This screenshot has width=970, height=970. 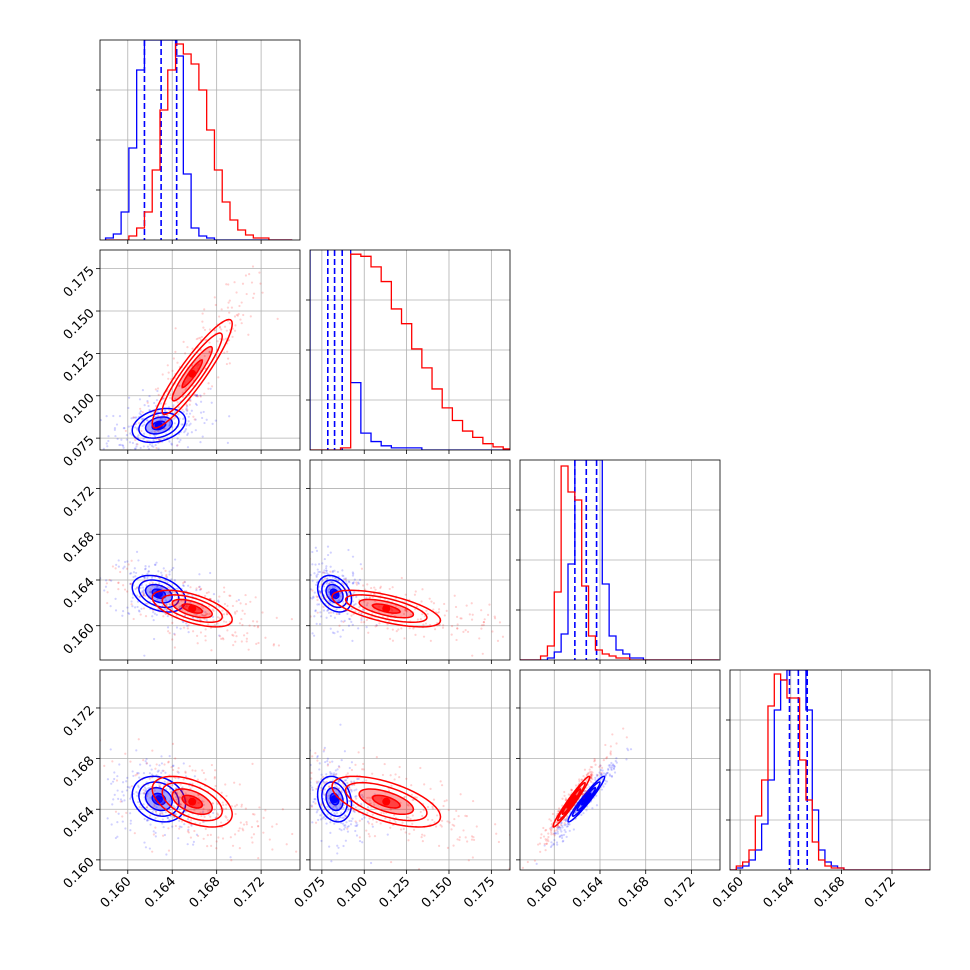 What do you see at coordinates (200, 140) in the screenshot?
I see `panel-frame` at bounding box center [200, 140].